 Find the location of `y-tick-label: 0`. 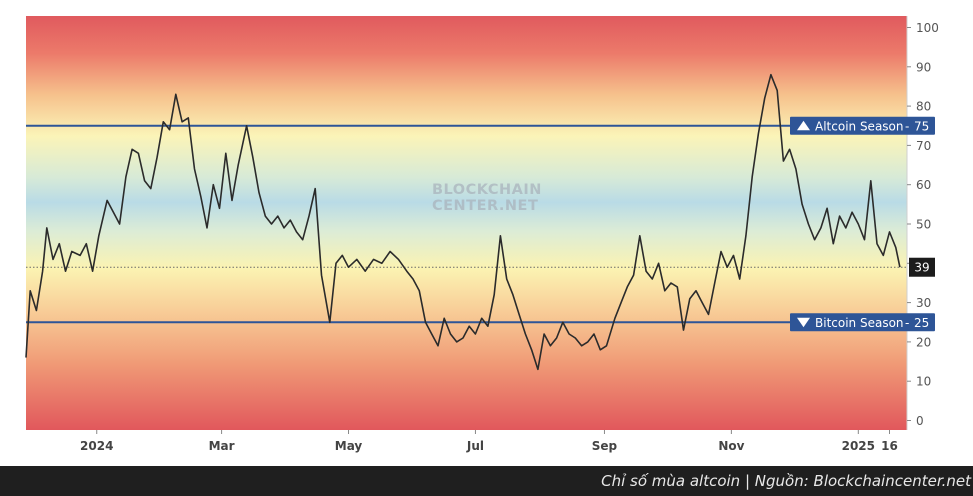

y-tick-label: 0 is located at coordinates (920, 421).